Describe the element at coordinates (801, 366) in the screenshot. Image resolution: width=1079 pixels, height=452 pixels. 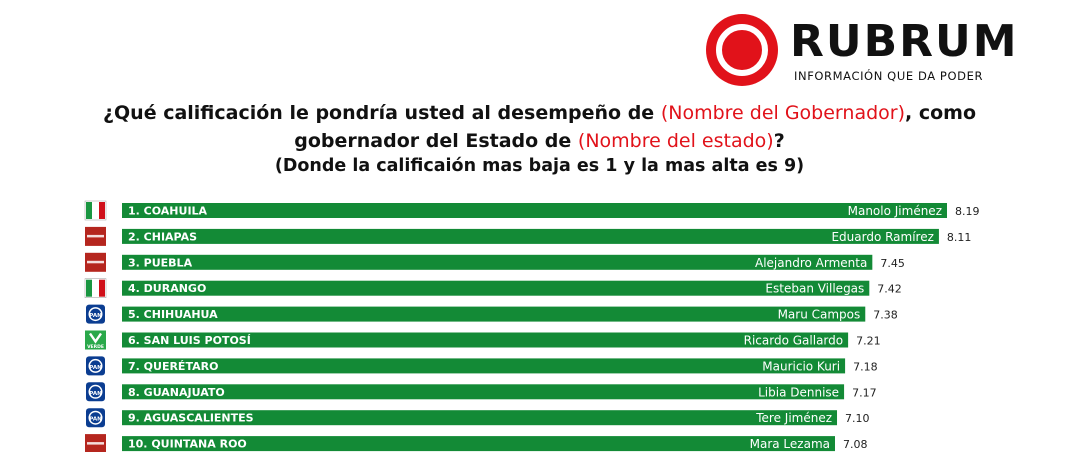
I see `governor-label-7: Mauricio Kuri` at that location.